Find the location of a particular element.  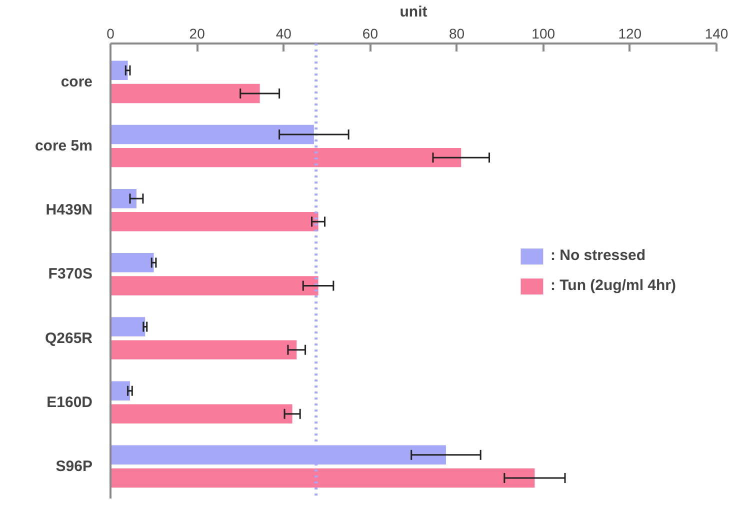

y-tick-label: H439N is located at coordinates (69, 210).